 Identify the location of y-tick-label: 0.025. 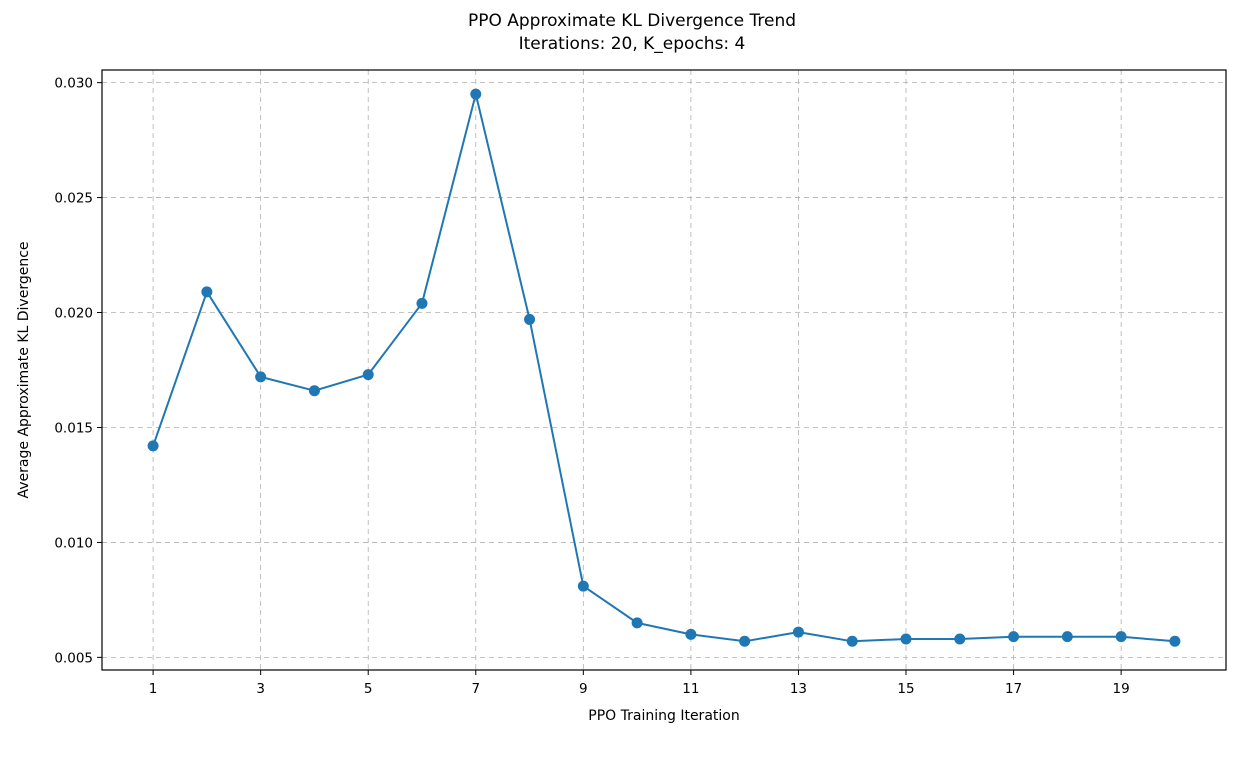
(73, 199).